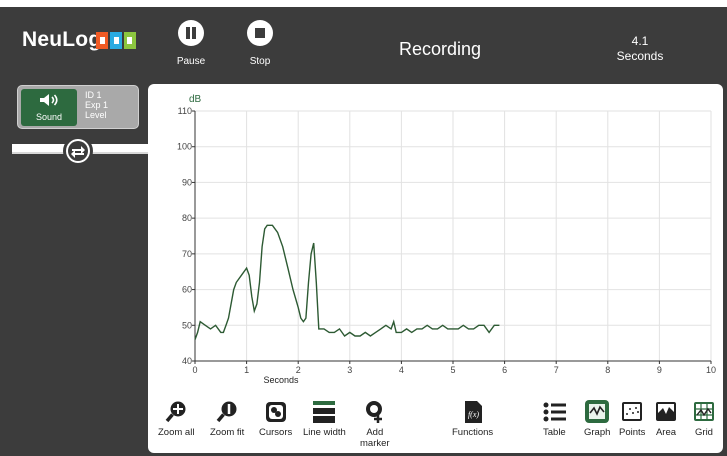 The image size is (727, 456). What do you see at coordinates (62, 39) in the screenshot?
I see `brand-logo-text: NeuLog` at bounding box center [62, 39].